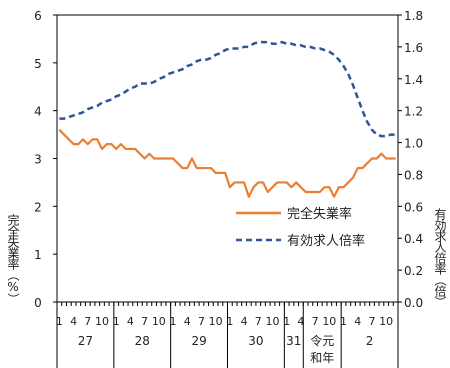 This screenshot has height=368, width=450. Describe the element at coordinates (413, 112) in the screenshot. I see `y-right-tick-label: 1.2` at that location.